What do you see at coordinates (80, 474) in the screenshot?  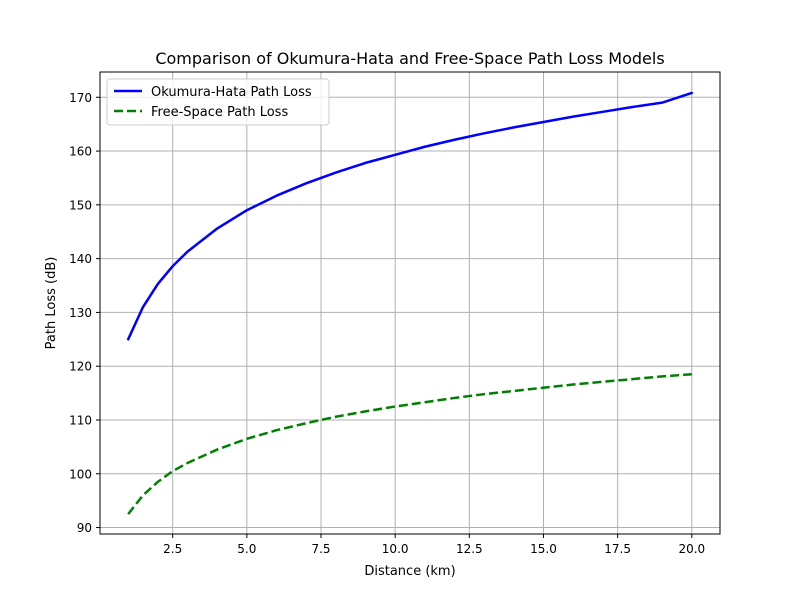 I see `y-tick-label: 100` at bounding box center [80, 474].